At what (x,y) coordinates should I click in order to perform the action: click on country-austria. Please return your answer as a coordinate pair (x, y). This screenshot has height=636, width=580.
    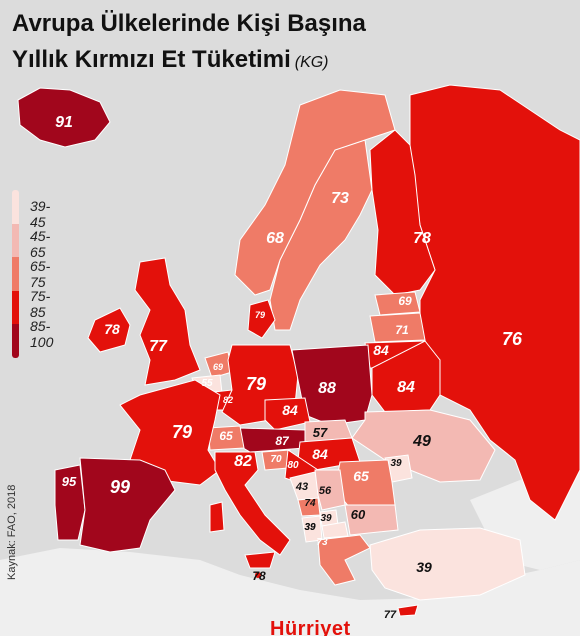
    Looking at the image, I should click on (271, 440).